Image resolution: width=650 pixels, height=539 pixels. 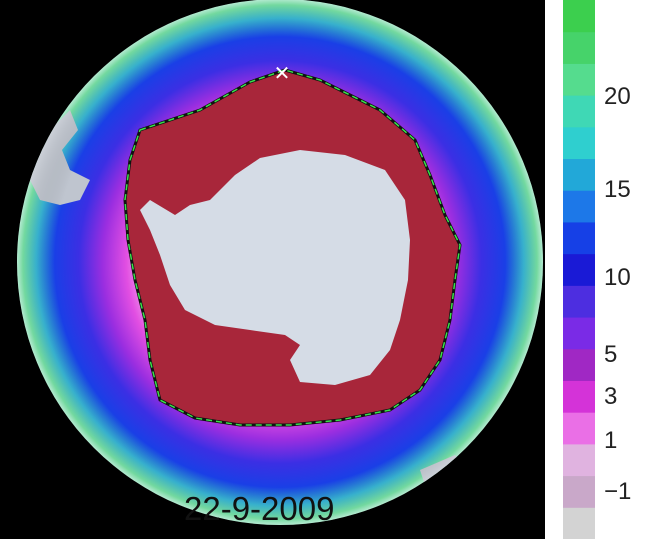 I want to click on colorbar-tick-label: −1, so click(x=618, y=491).